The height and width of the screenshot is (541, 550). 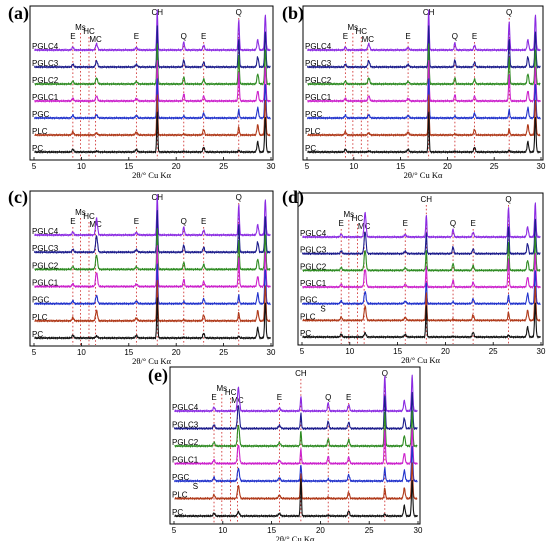 What do you see at coordinates (158, 375) in the screenshot?
I see `panel-letter: (e)` at bounding box center [158, 375].